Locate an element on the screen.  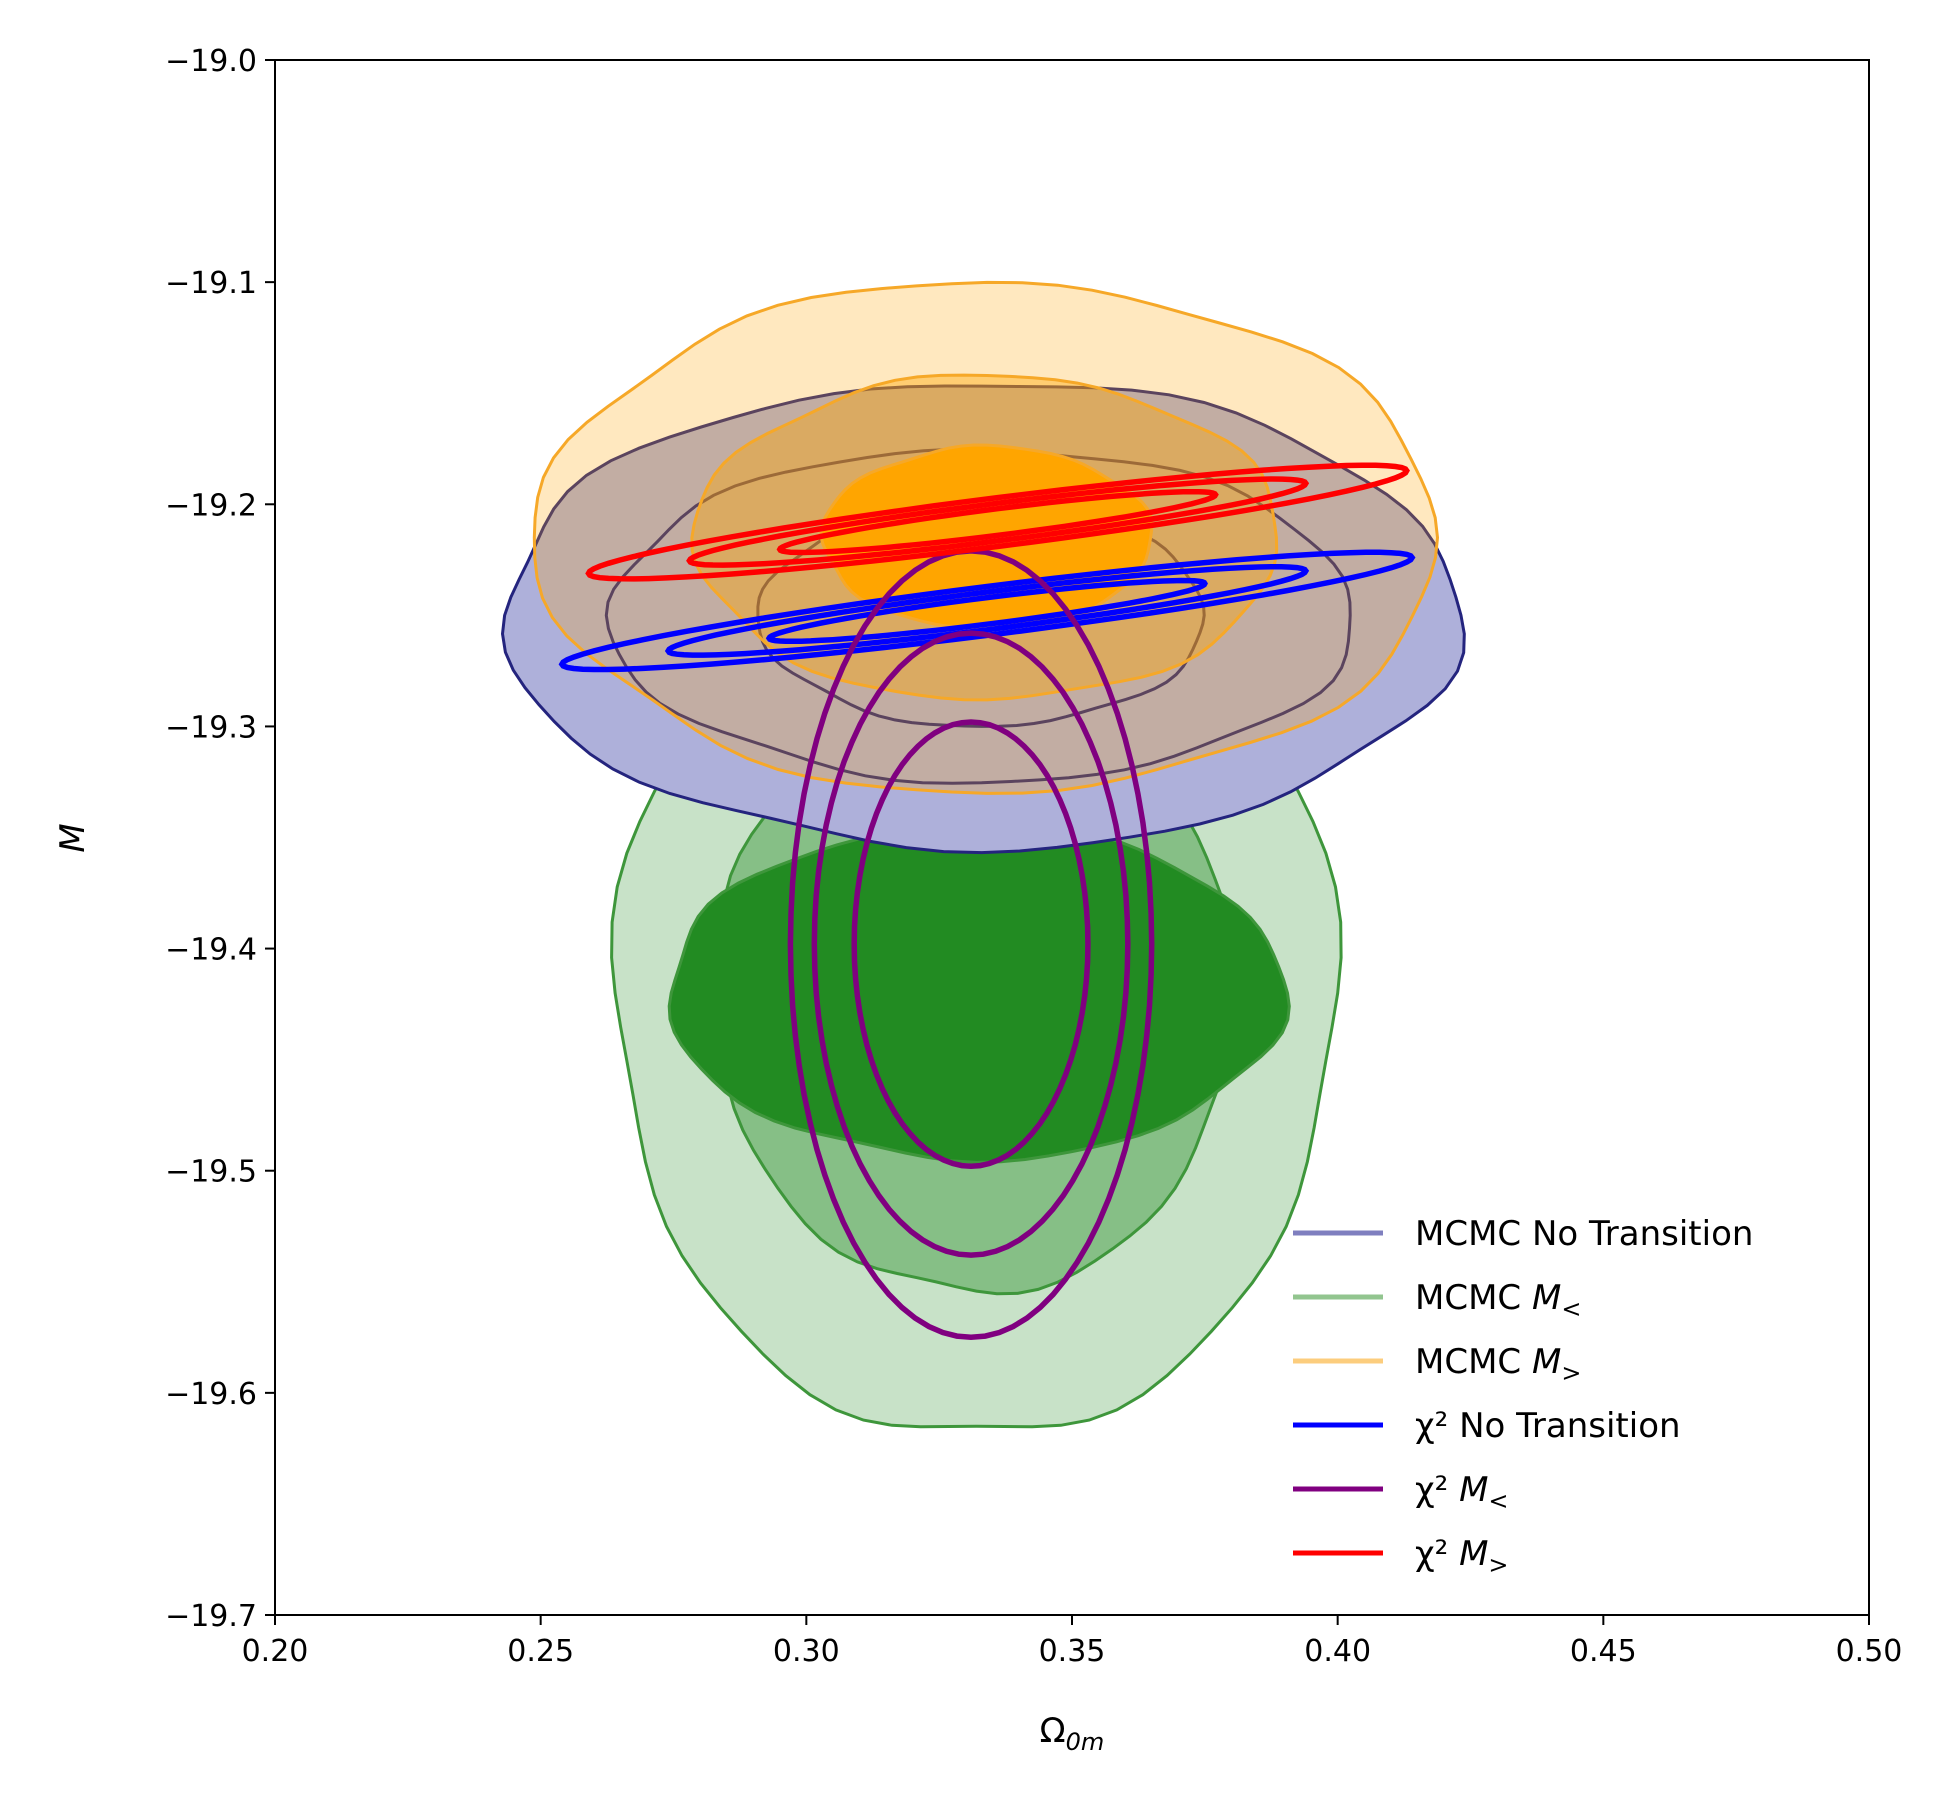
legend-item: χ² M> is located at coordinates (1401, 1556).